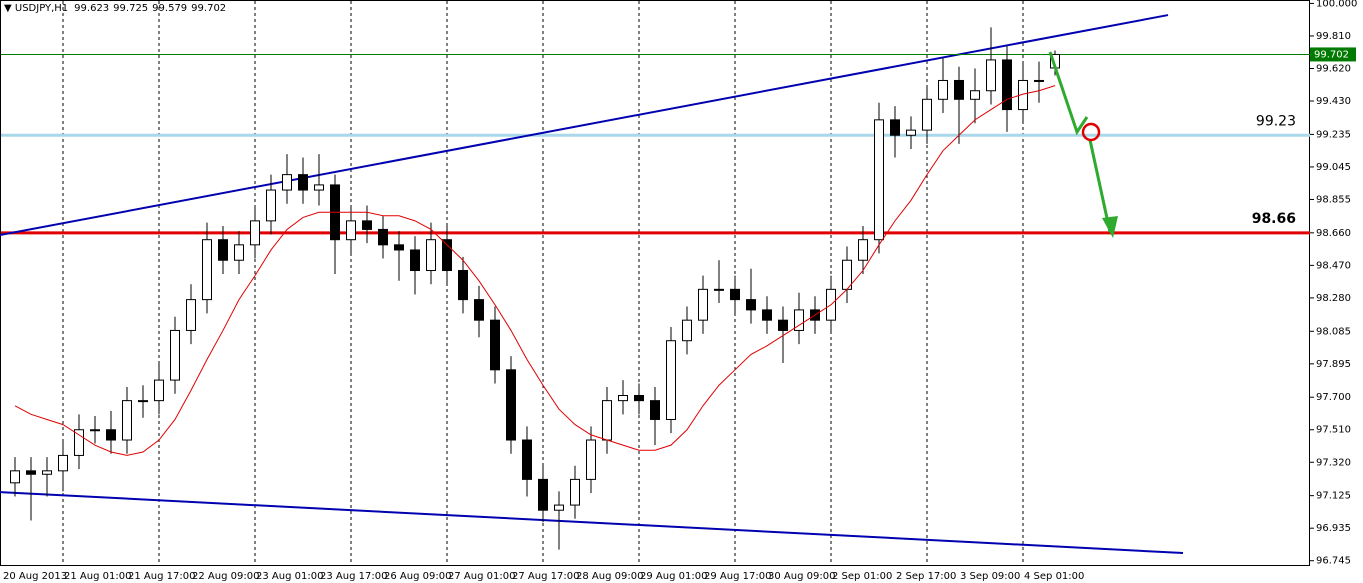 The width and height of the screenshot is (1363, 583). Describe the element at coordinates (673, 576) in the screenshot. I see `x-tick-label: 29 Aug 01:00` at that location.